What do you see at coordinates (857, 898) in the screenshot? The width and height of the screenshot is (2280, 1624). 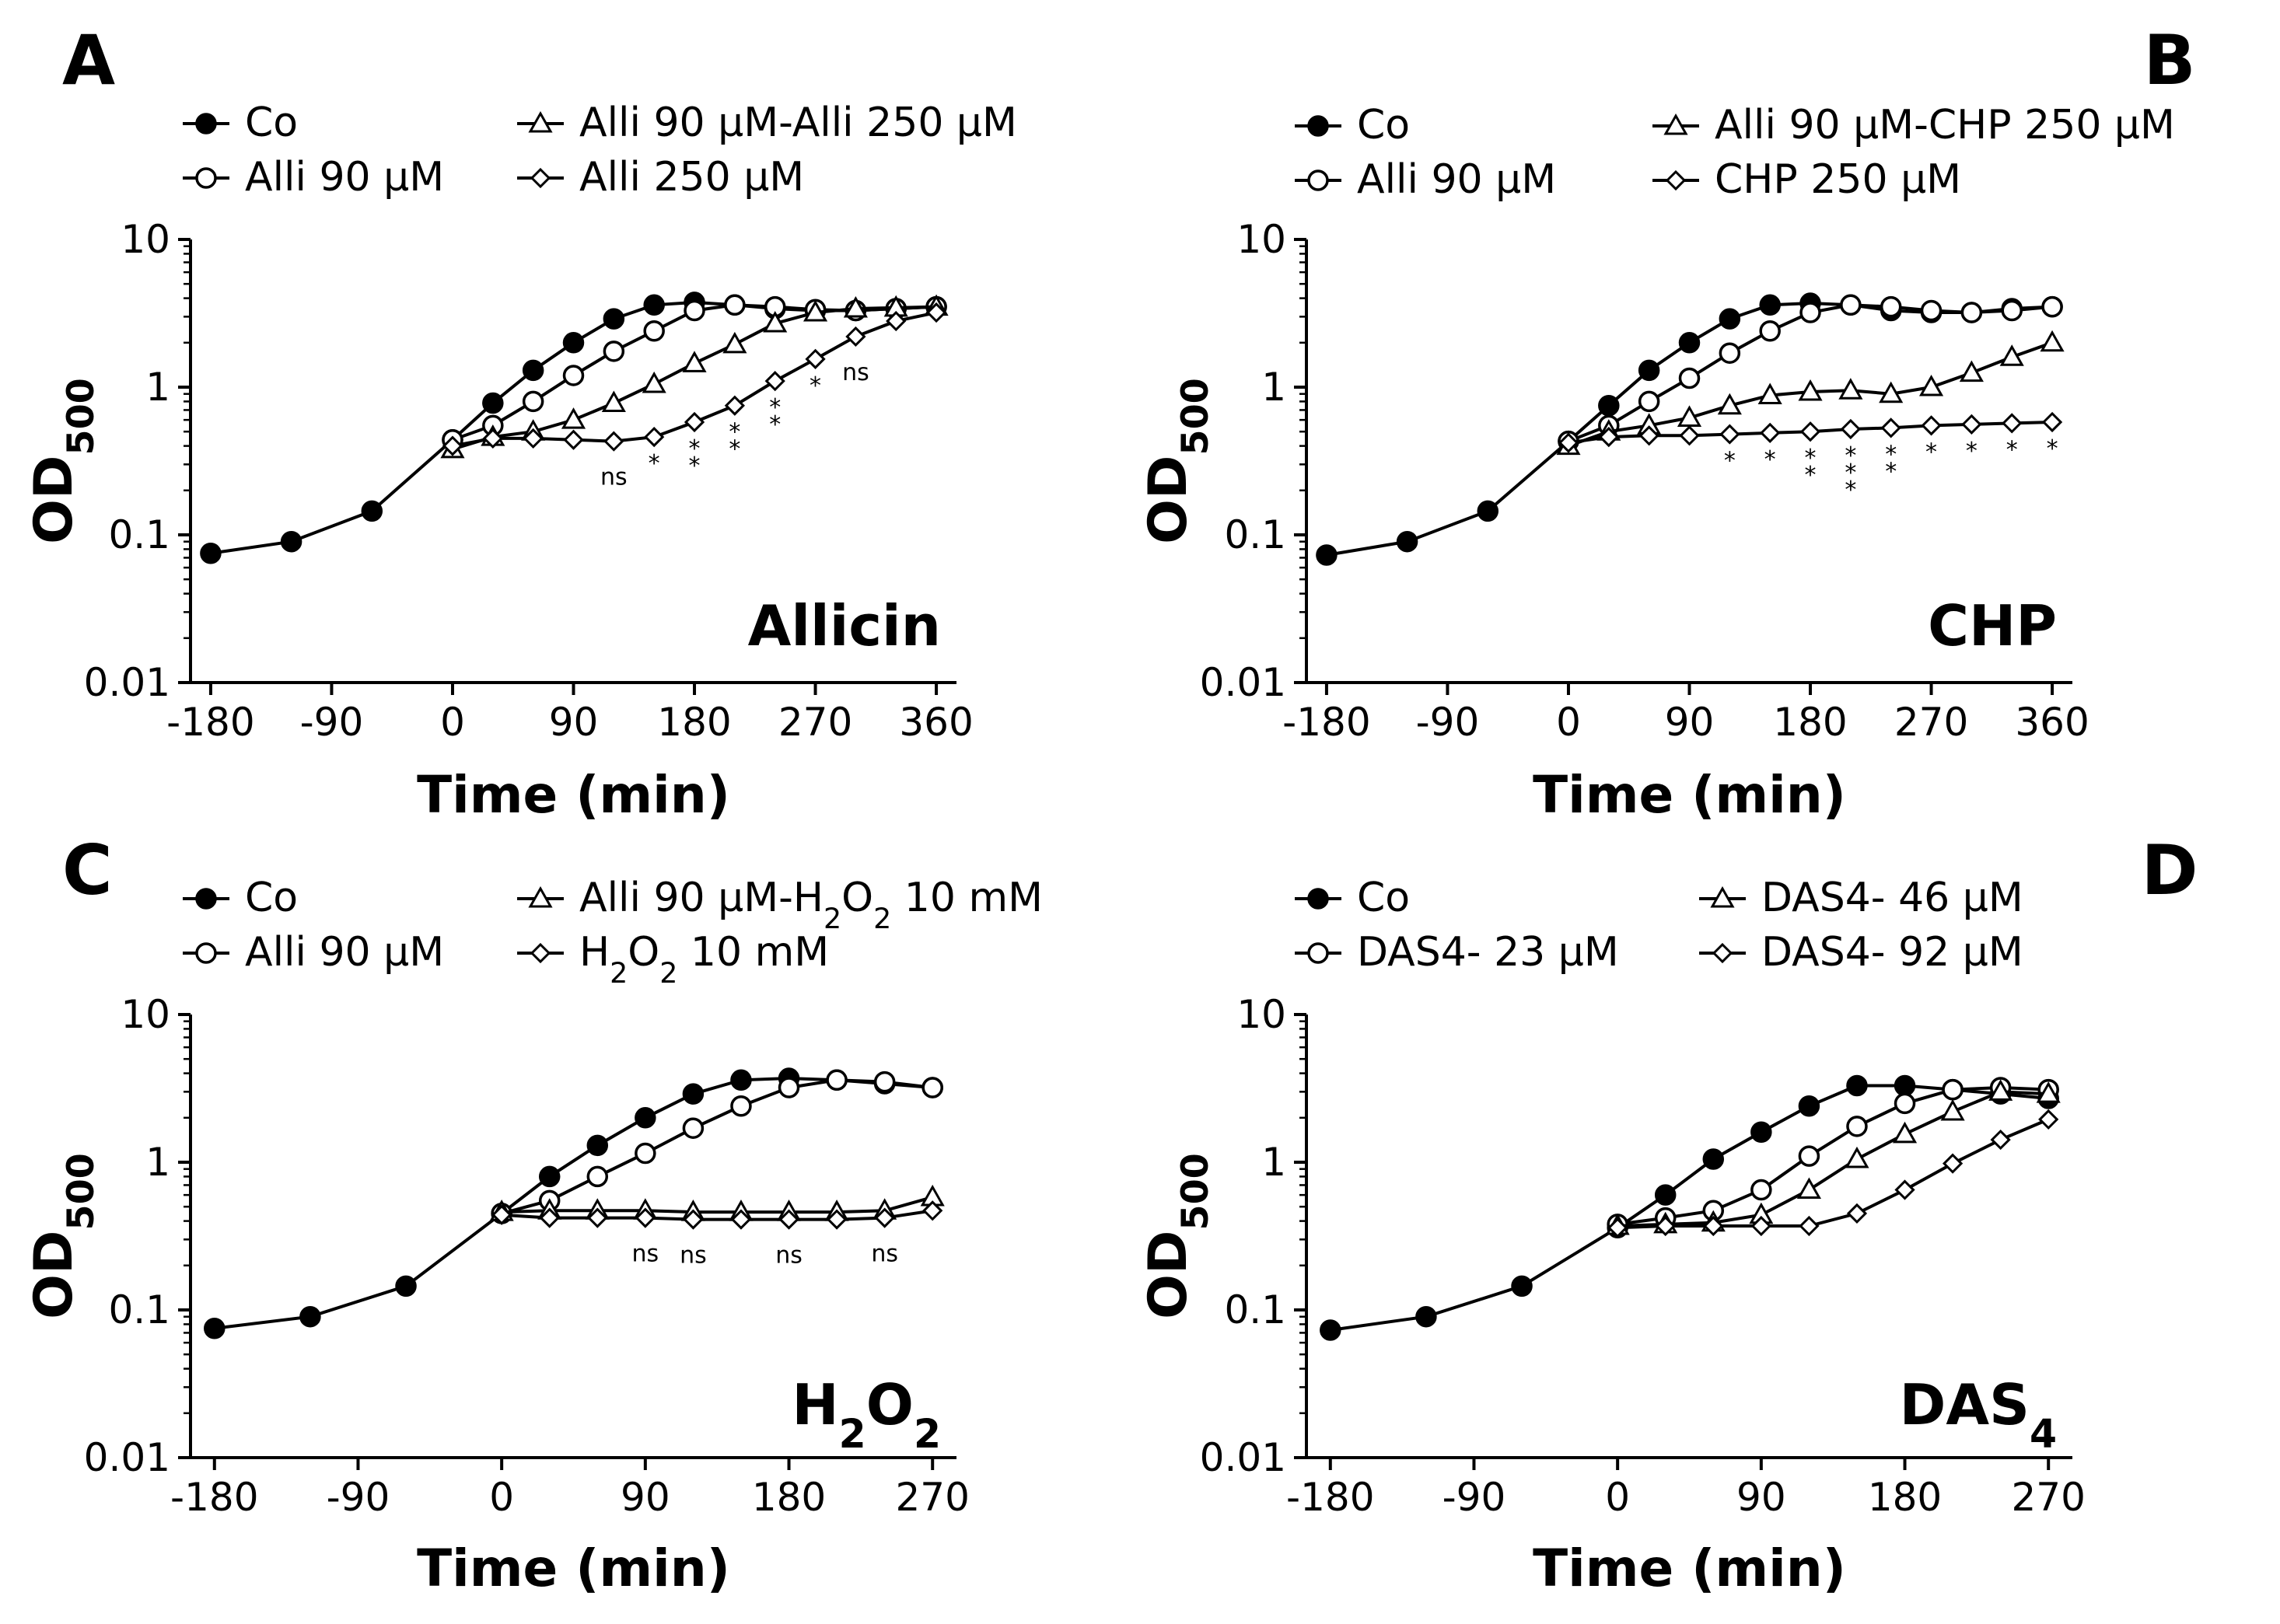 I see `legend-label-alli-90-m-h2o2-10-mm-part: O` at bounding box center [857, 898].